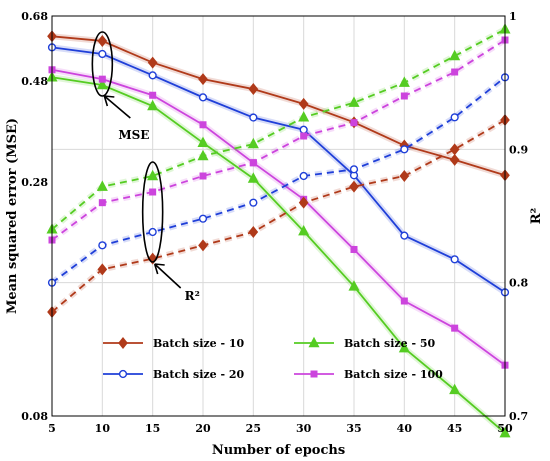 This screenshot has height=461, width=550. I want to click on y-right-tick-label: 0.7, so click(518, 416).